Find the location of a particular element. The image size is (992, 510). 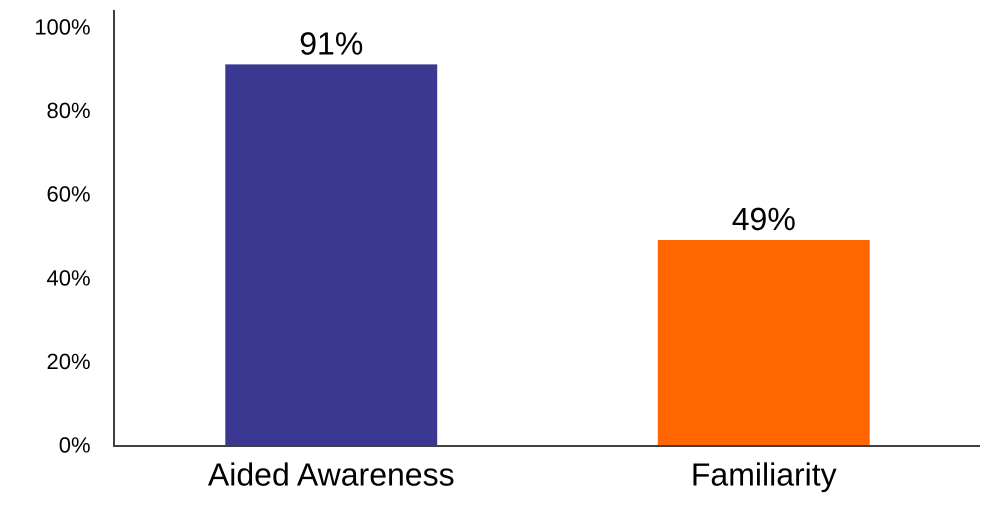

y-tick-label: 60% is located at coordinates (68, 194).